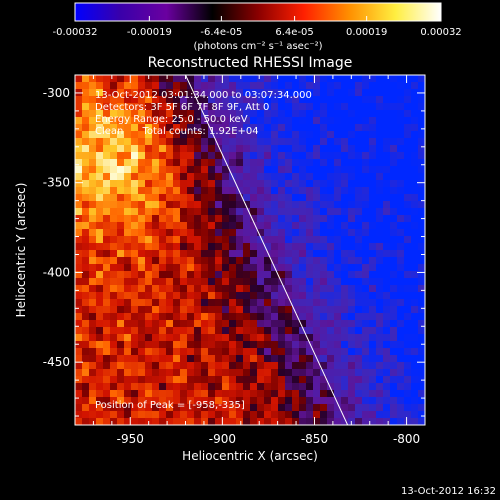 The width and height of the screenshot is (500, 500). I want to click on footer-timestamp: 13-Oct-2012 16:32, so click(448, 491).